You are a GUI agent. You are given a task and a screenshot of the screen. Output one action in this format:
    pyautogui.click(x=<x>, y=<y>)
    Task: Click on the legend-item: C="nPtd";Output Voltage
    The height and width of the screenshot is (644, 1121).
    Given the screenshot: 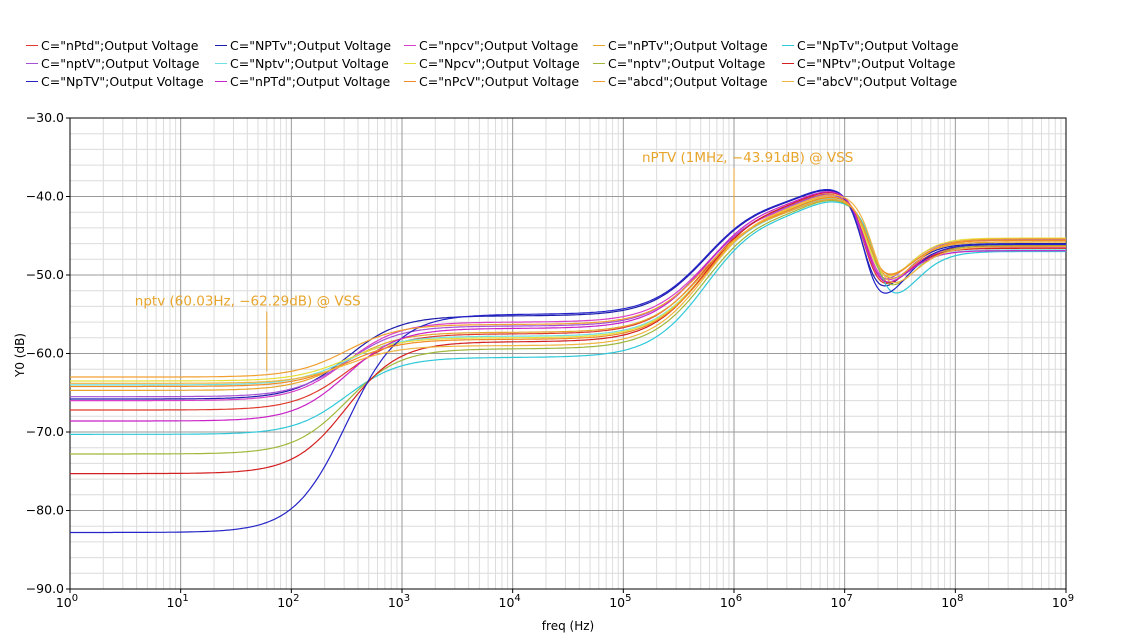 What is the action you would take?
    pyautogui.click(x=112, y=46)
    